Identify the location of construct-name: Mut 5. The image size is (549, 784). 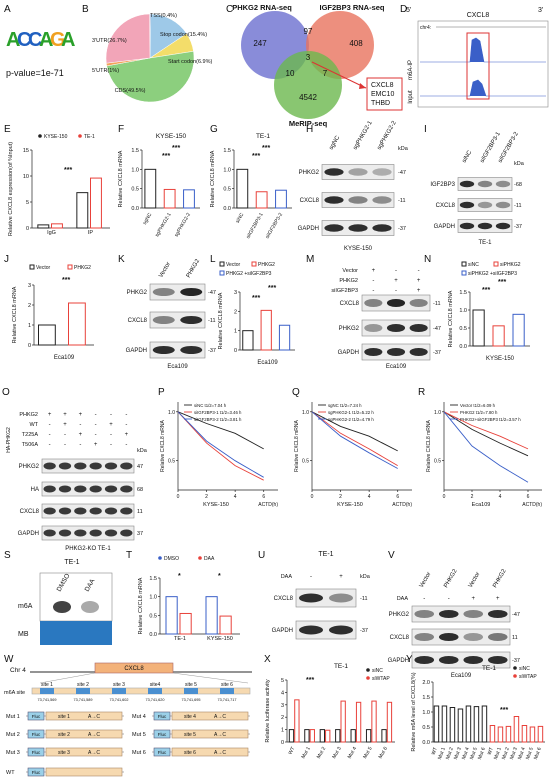
(139, 735).